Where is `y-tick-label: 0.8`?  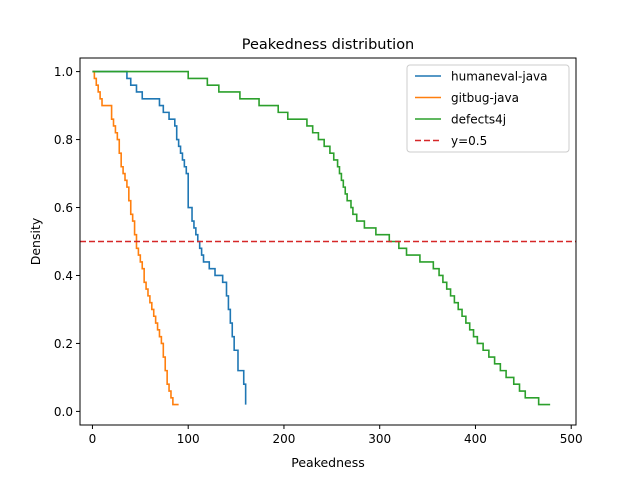 y-tick-label: 0.8 is located at coordinates (63, 140).